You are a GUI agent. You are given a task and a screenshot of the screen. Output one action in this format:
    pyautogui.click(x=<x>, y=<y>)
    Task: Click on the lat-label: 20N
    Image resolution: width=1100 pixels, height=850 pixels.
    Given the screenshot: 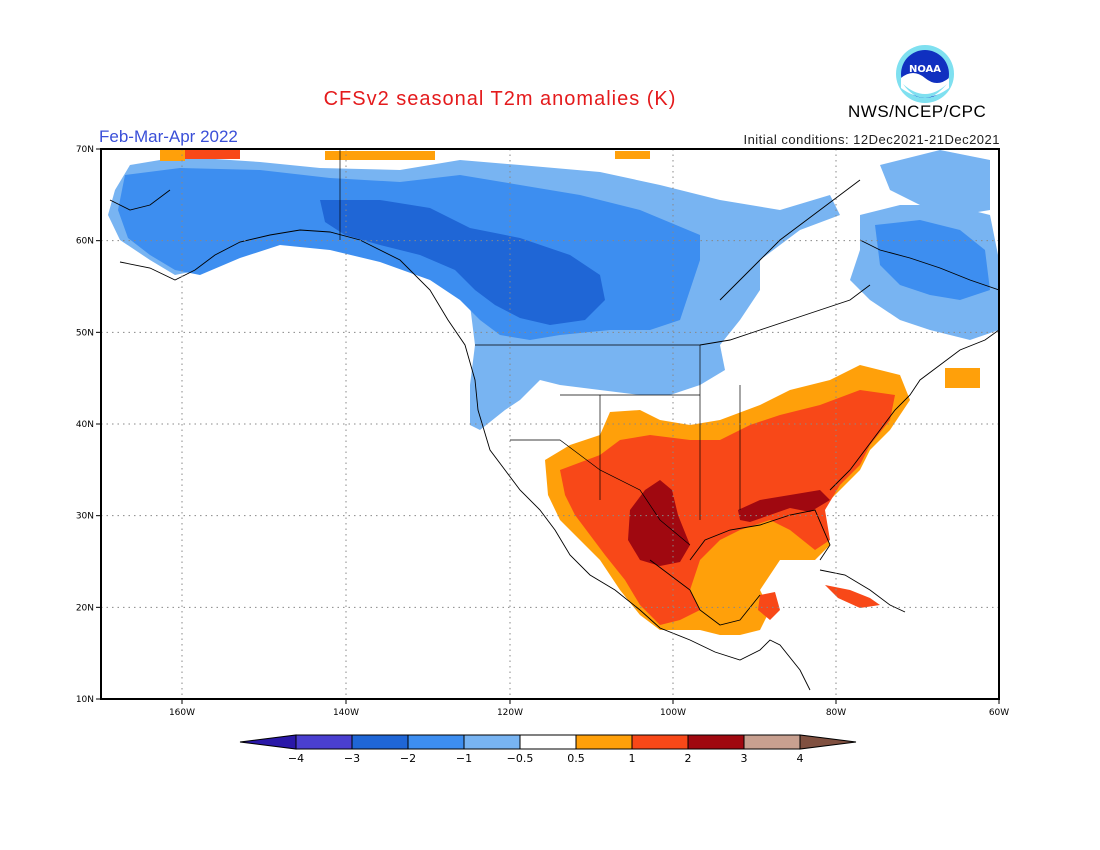 What is the action you would take?
    pyautogui.click(x=85, y=608)
    